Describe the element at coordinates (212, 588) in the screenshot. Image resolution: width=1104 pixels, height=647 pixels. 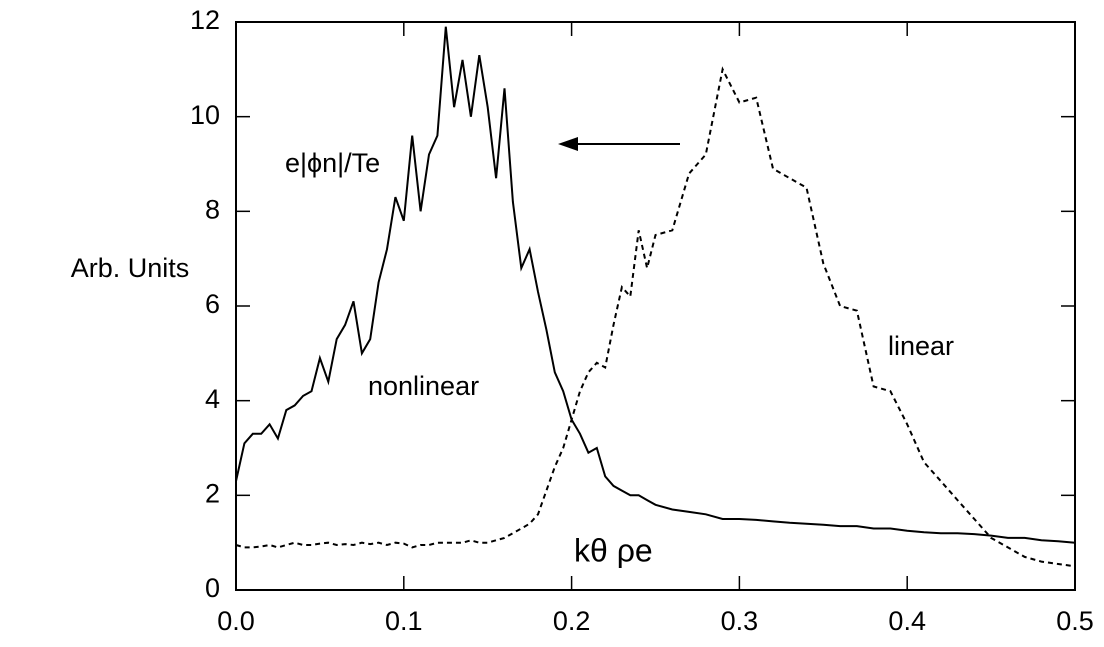
I see `y-tick-label: 0` at that location.